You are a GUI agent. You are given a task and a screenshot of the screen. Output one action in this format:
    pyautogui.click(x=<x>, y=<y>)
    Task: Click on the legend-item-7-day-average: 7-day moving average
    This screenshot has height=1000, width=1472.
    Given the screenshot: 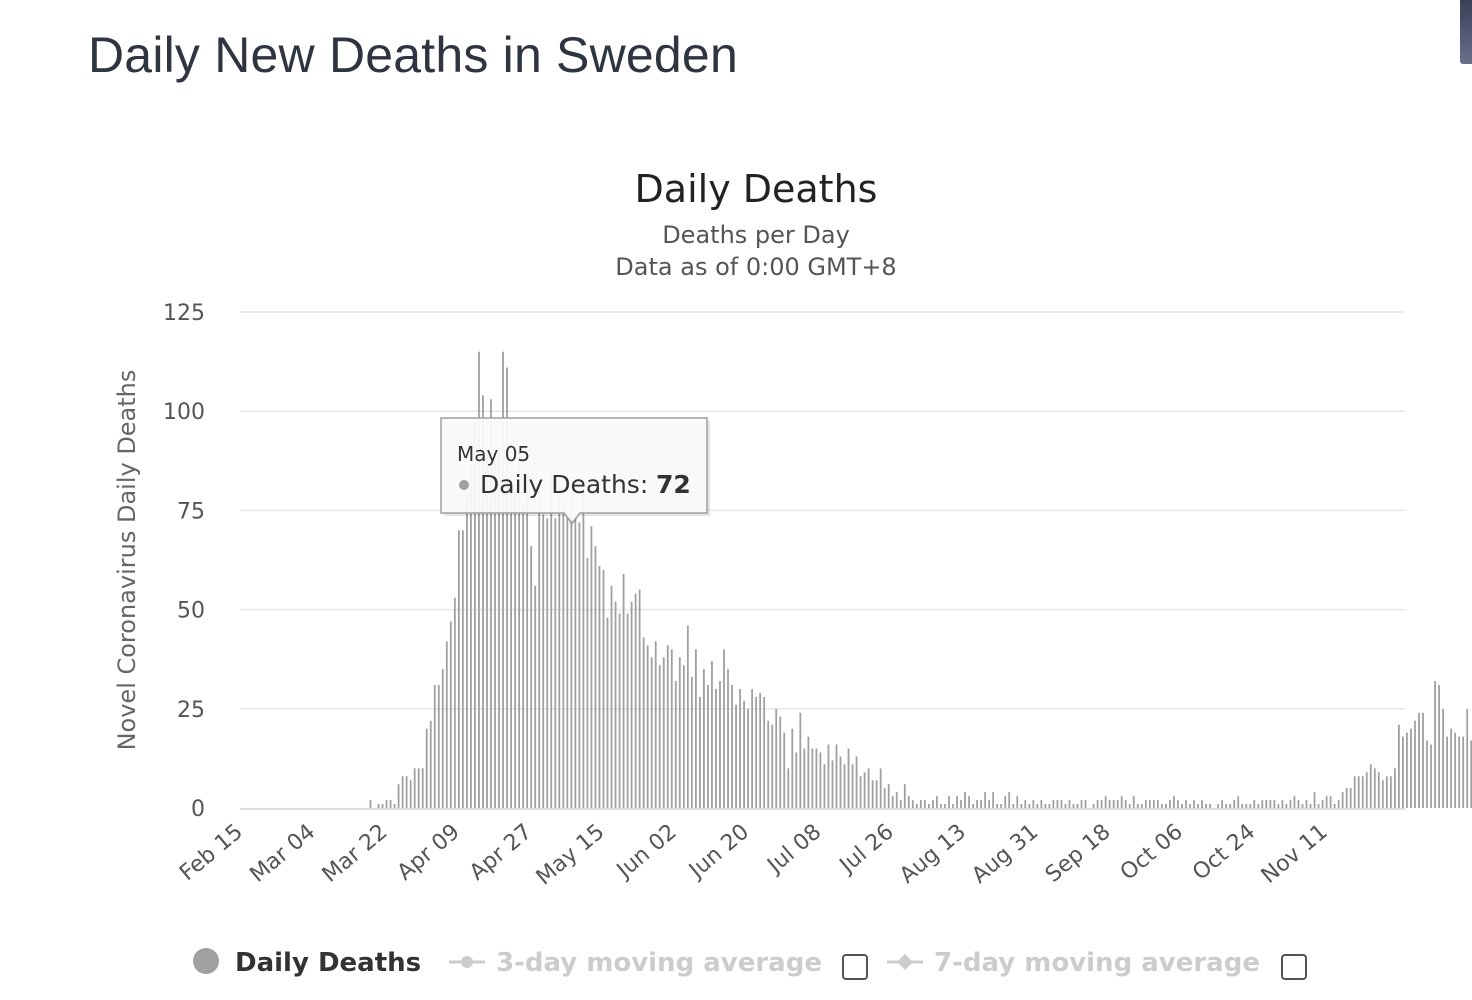 What is the action you would take?
    pyautogui.click(x=1097, y=964)
    